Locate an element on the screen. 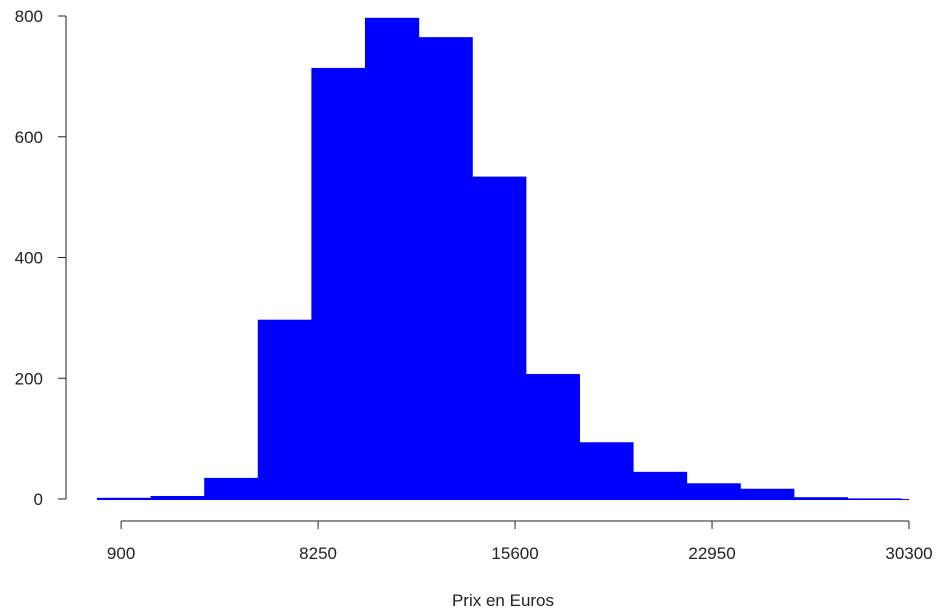 The width and height of the screenshot is (944, 613). x-tick-label: 30300 is located at coordinates (908, 553).